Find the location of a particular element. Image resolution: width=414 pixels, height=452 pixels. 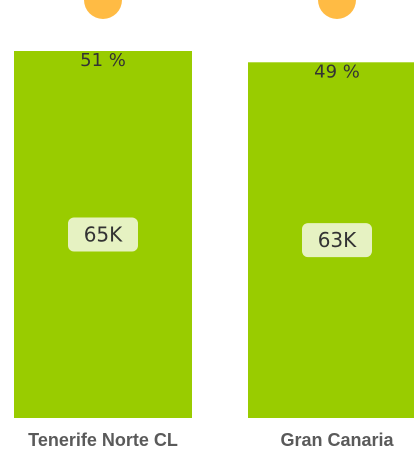

value-label: 63K is located at coordinates (337, 240).